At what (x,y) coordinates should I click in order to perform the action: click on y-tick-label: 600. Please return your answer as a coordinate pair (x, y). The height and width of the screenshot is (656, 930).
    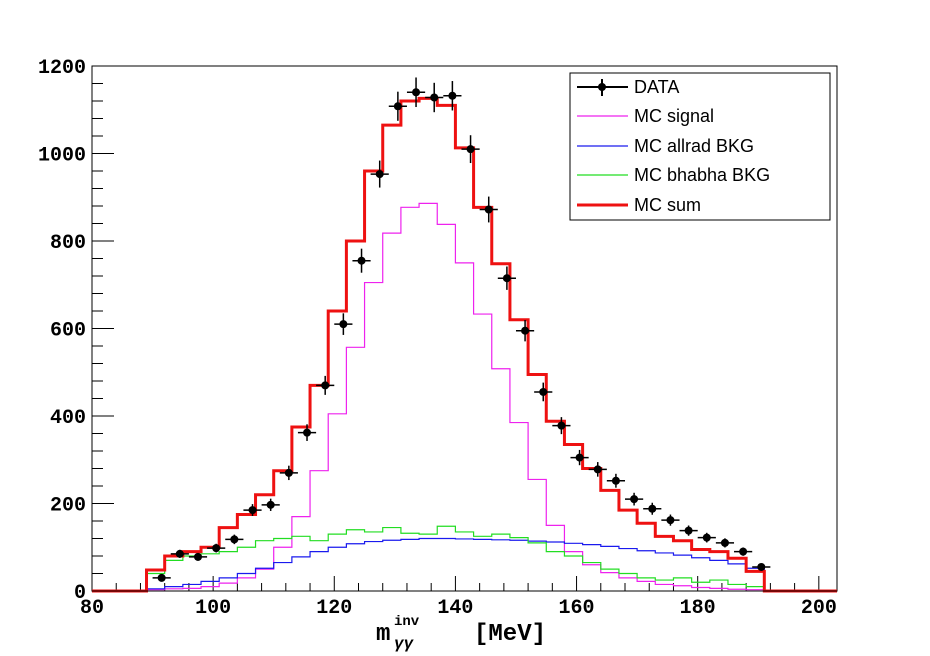
    Looking at the image, I should click on (68, 331).